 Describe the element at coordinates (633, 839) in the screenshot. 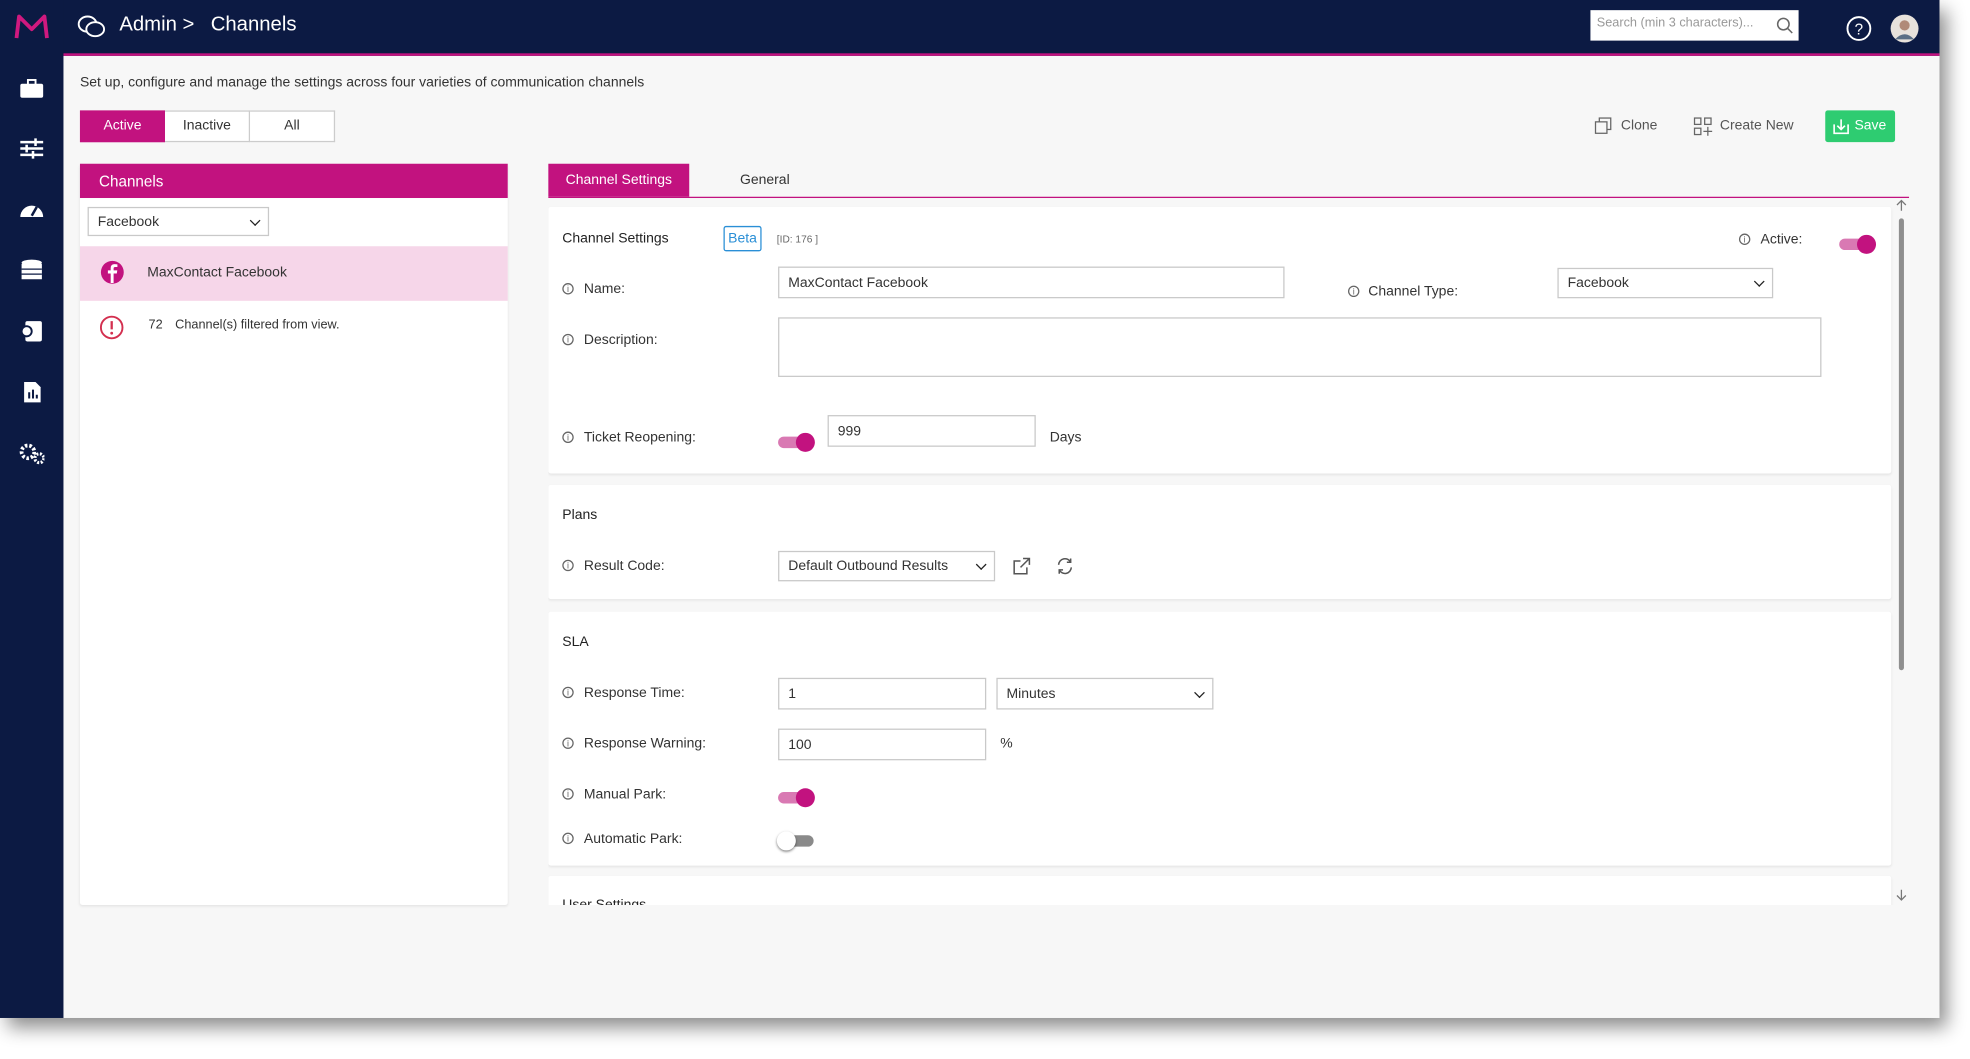

I see `field-label: Automatic Park:` at that location.